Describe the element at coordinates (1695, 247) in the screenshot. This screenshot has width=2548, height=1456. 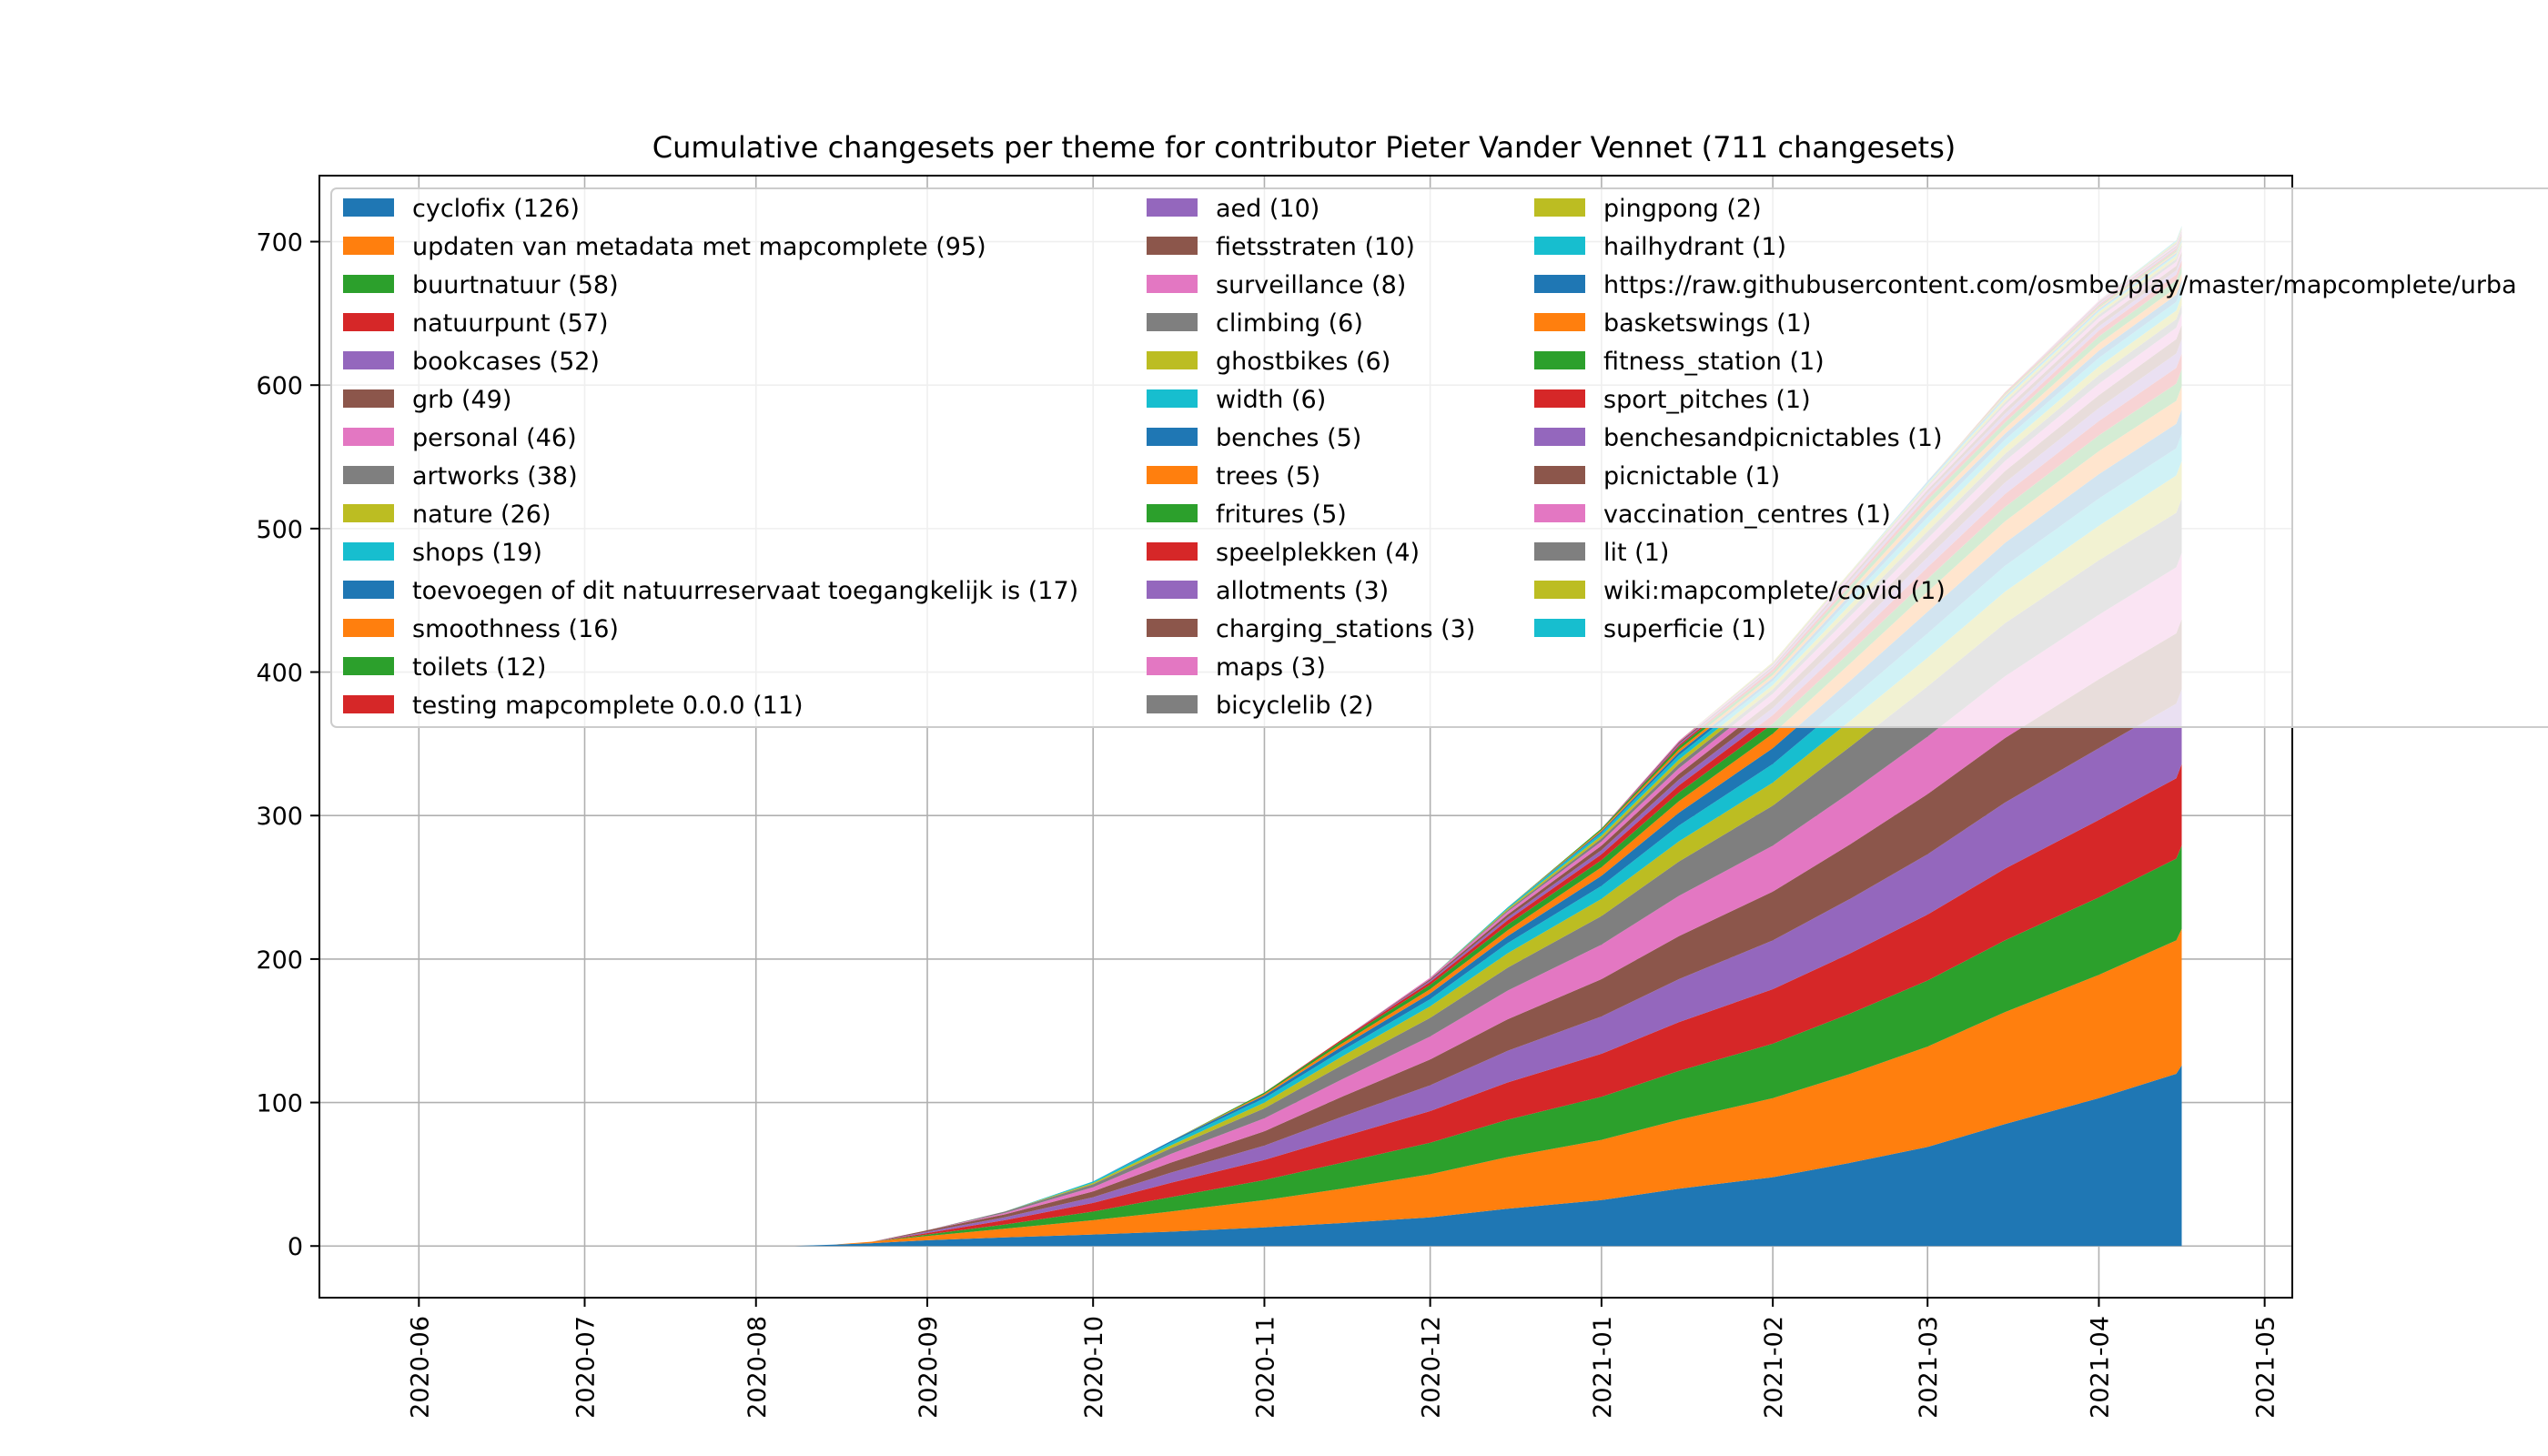
I see `legend-label: hailhydrant (1)` at that location.